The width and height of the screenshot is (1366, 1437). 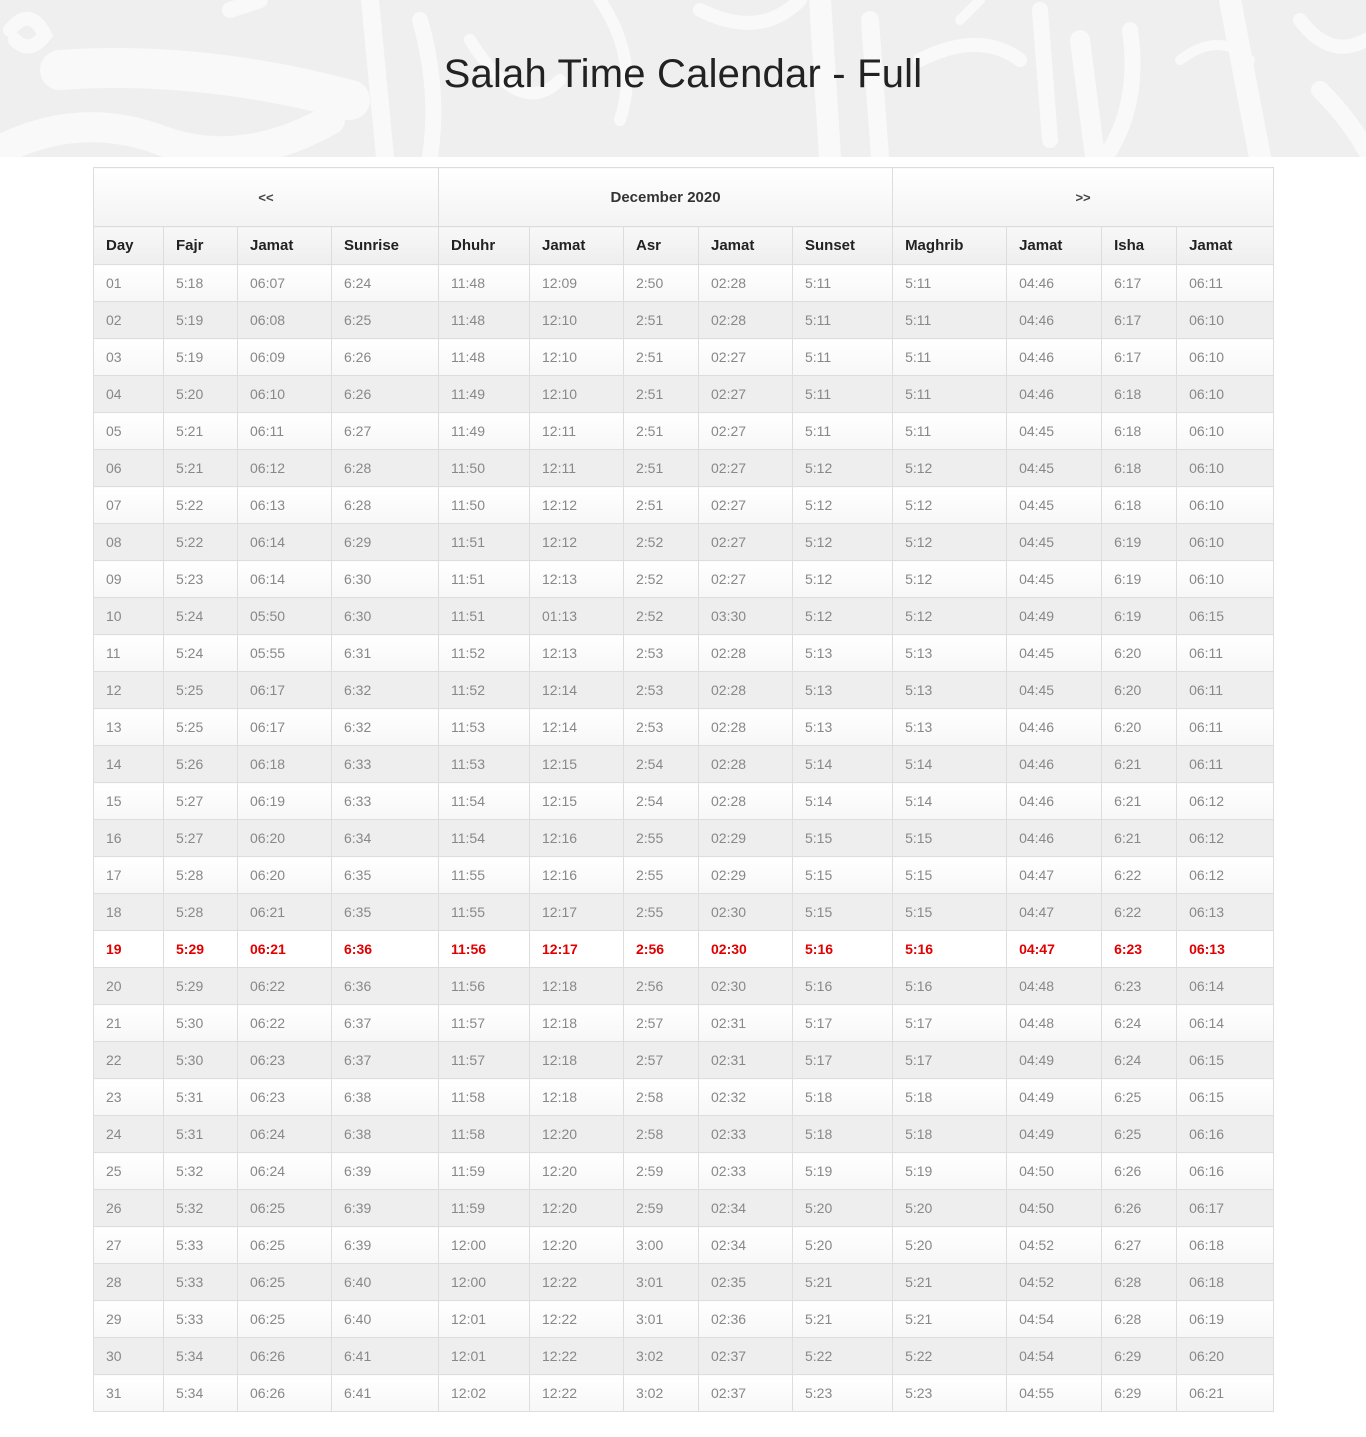 I want to click on cell-day: 16, so click(x=128, y=838).